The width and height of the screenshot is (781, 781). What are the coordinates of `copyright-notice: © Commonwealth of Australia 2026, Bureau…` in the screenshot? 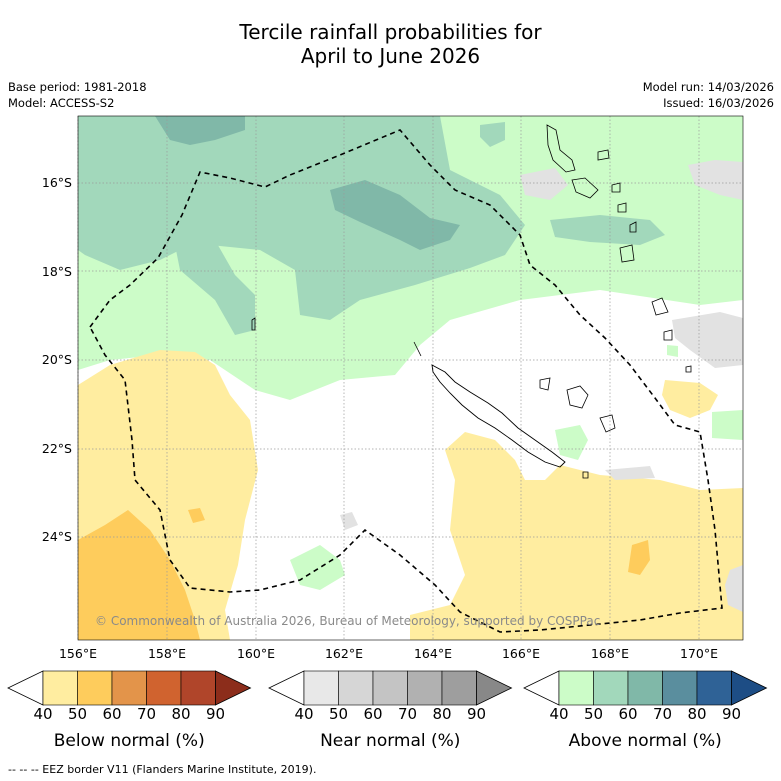 It's located at (348, 621).